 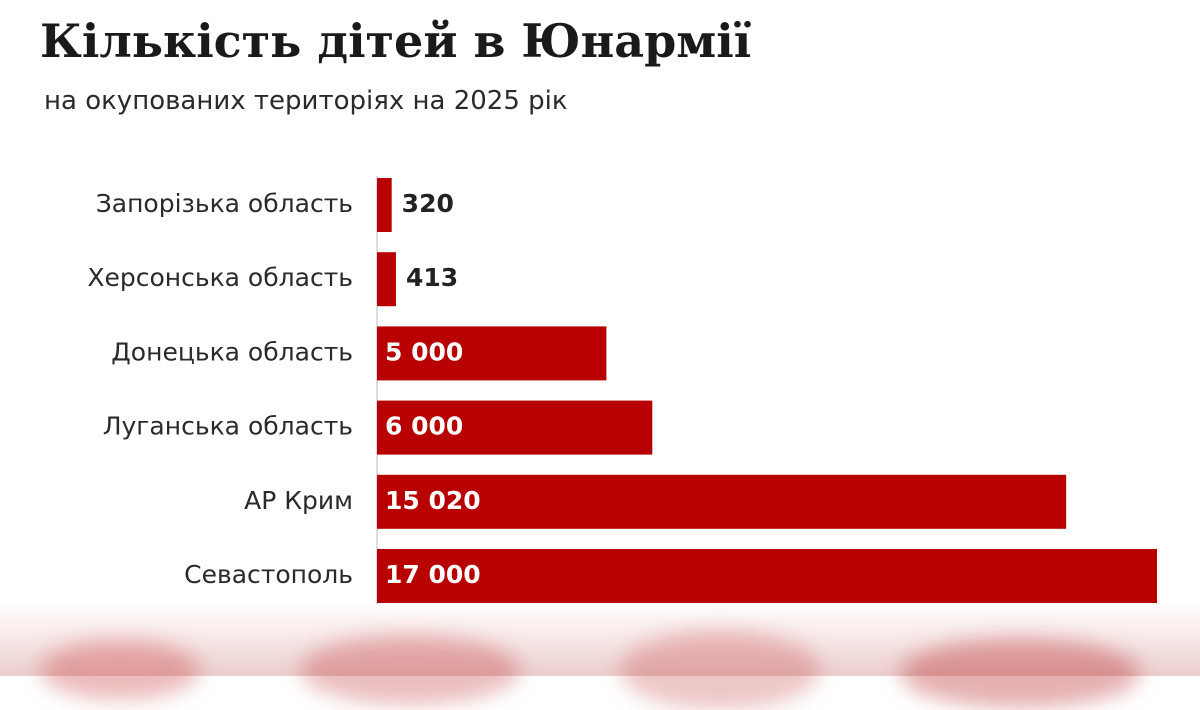 I want to click on value-label: 6 000, so click(x=424, y=426).